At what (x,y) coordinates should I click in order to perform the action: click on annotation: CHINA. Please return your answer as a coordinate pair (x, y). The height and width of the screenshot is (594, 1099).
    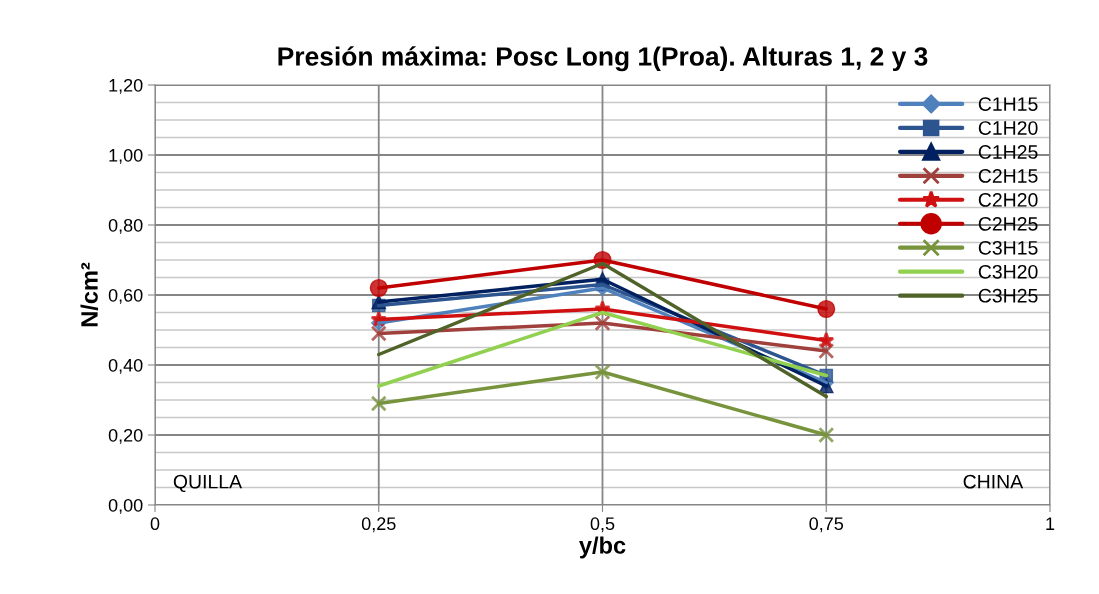
    Looking at the image, I should click on (993, 481).